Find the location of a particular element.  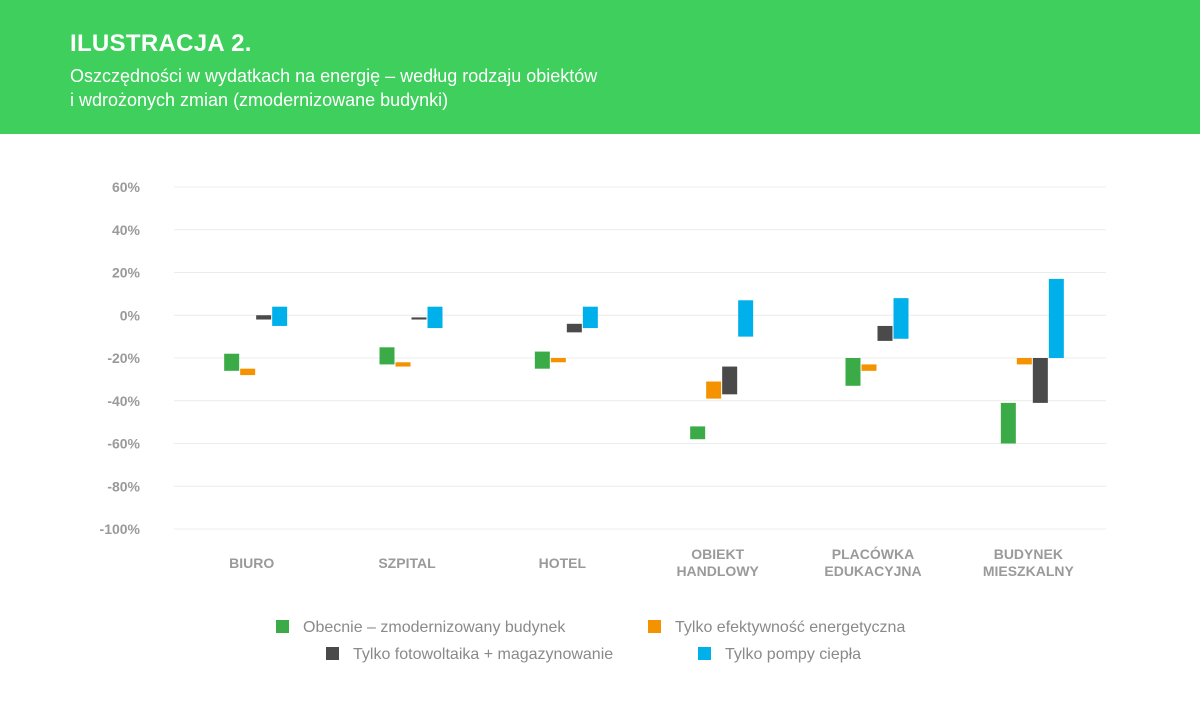

y-axis-tick-labels: 60% 40% 20% 0% -20% -40% -60% -80% -100% is located at coordinates (120, 358).